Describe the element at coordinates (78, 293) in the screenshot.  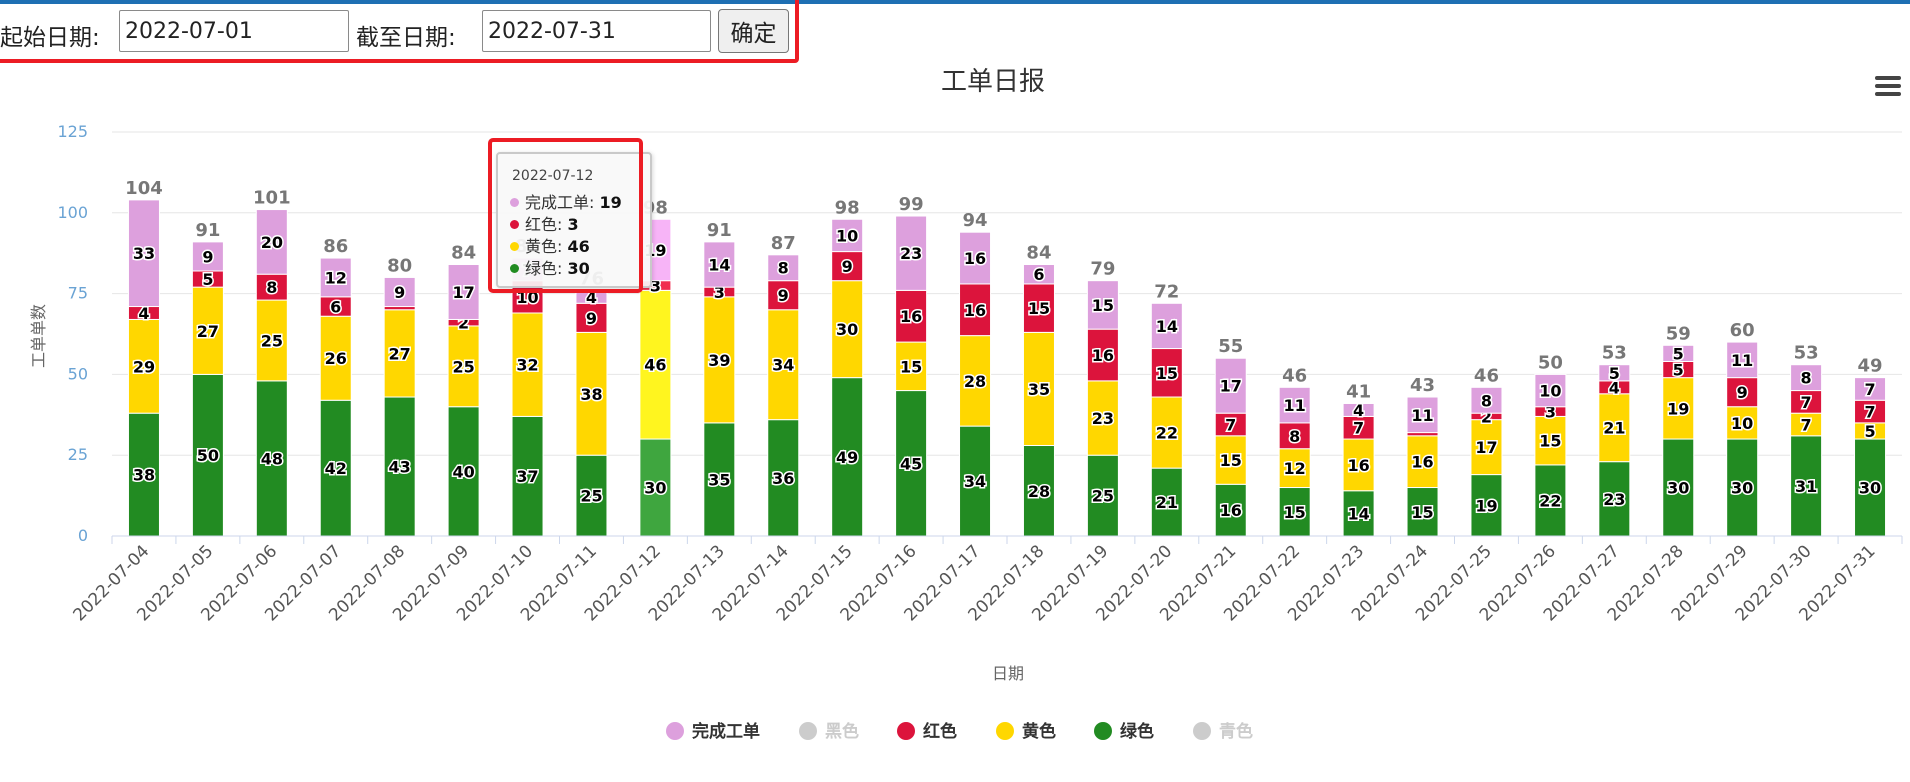
I see `y-tick-label: 75` at that location.